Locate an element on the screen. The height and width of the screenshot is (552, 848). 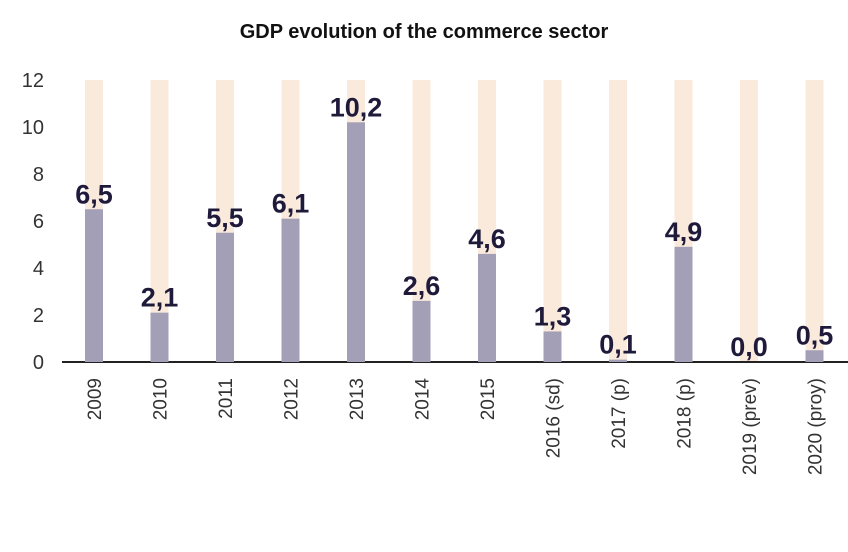
data-label: 5,5 is located at coordinates (225, 218).